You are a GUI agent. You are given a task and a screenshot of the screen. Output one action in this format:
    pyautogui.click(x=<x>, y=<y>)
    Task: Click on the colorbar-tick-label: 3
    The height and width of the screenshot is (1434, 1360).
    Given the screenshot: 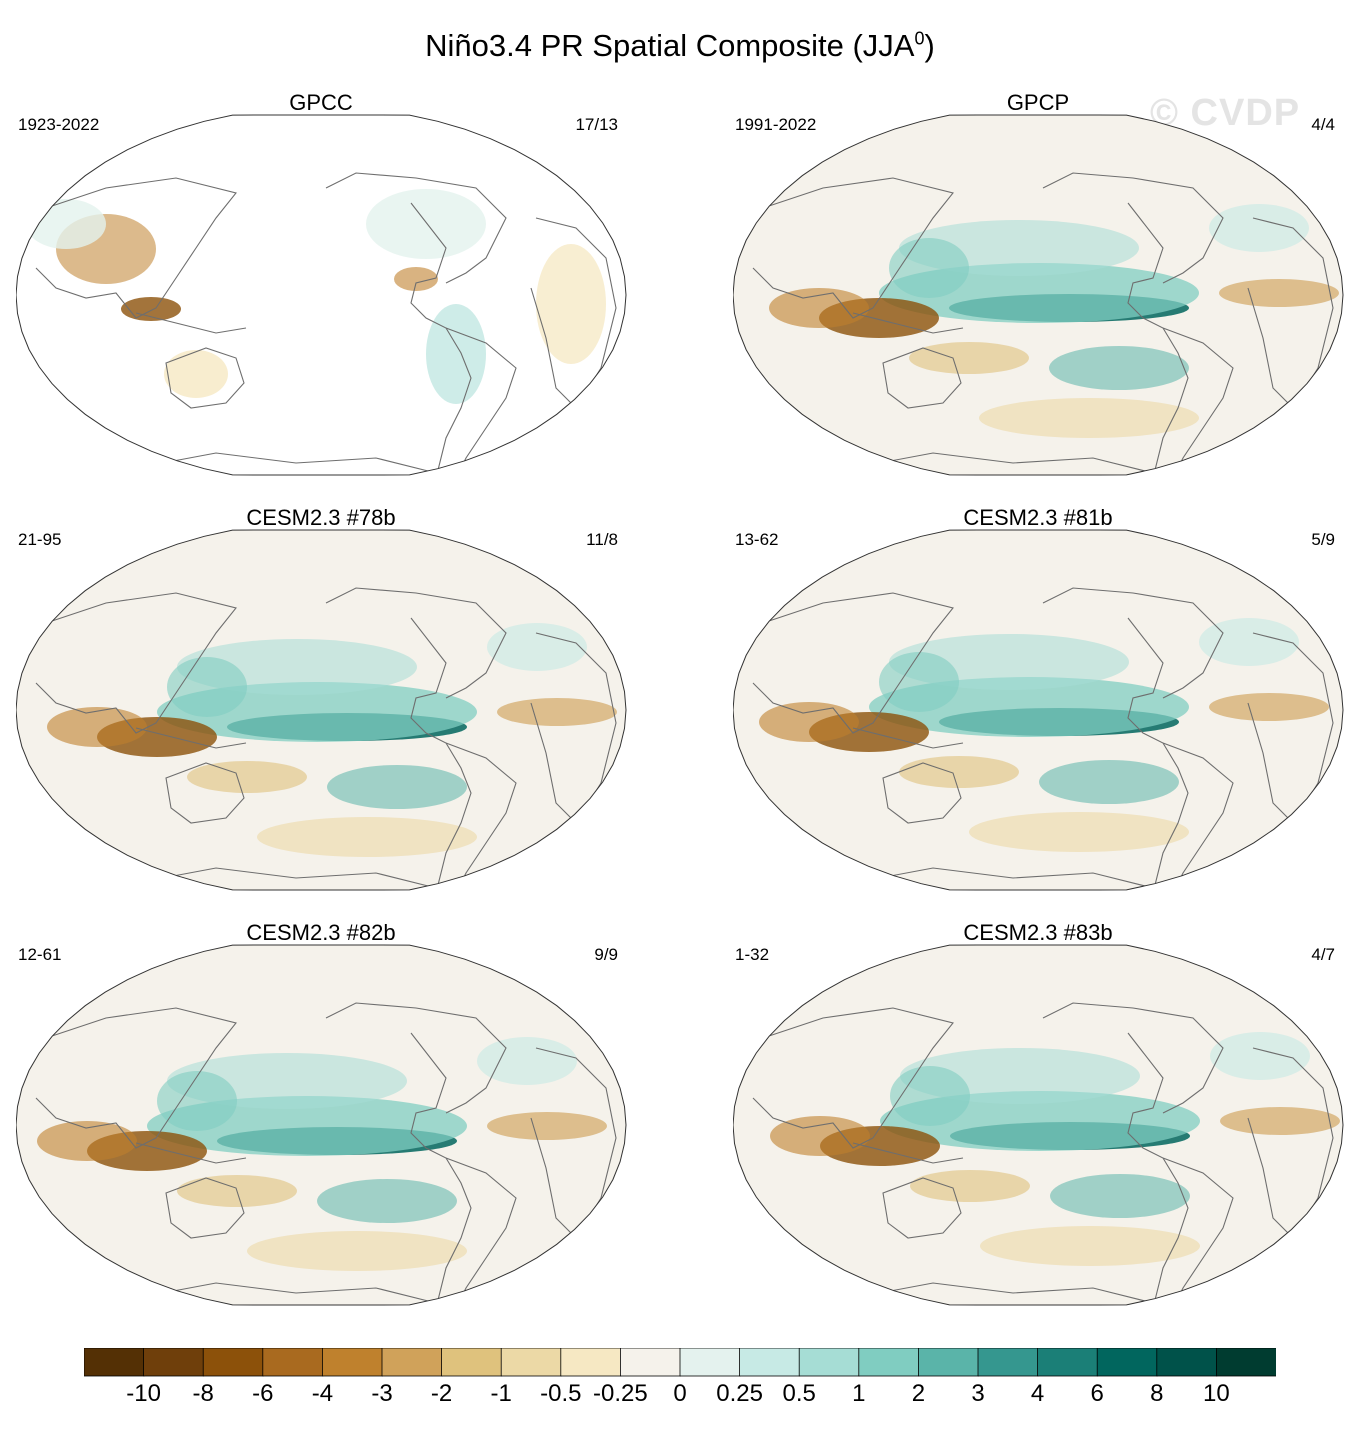 What is the action you would take?
    pyautogui.click(x=978, y=1393)
    